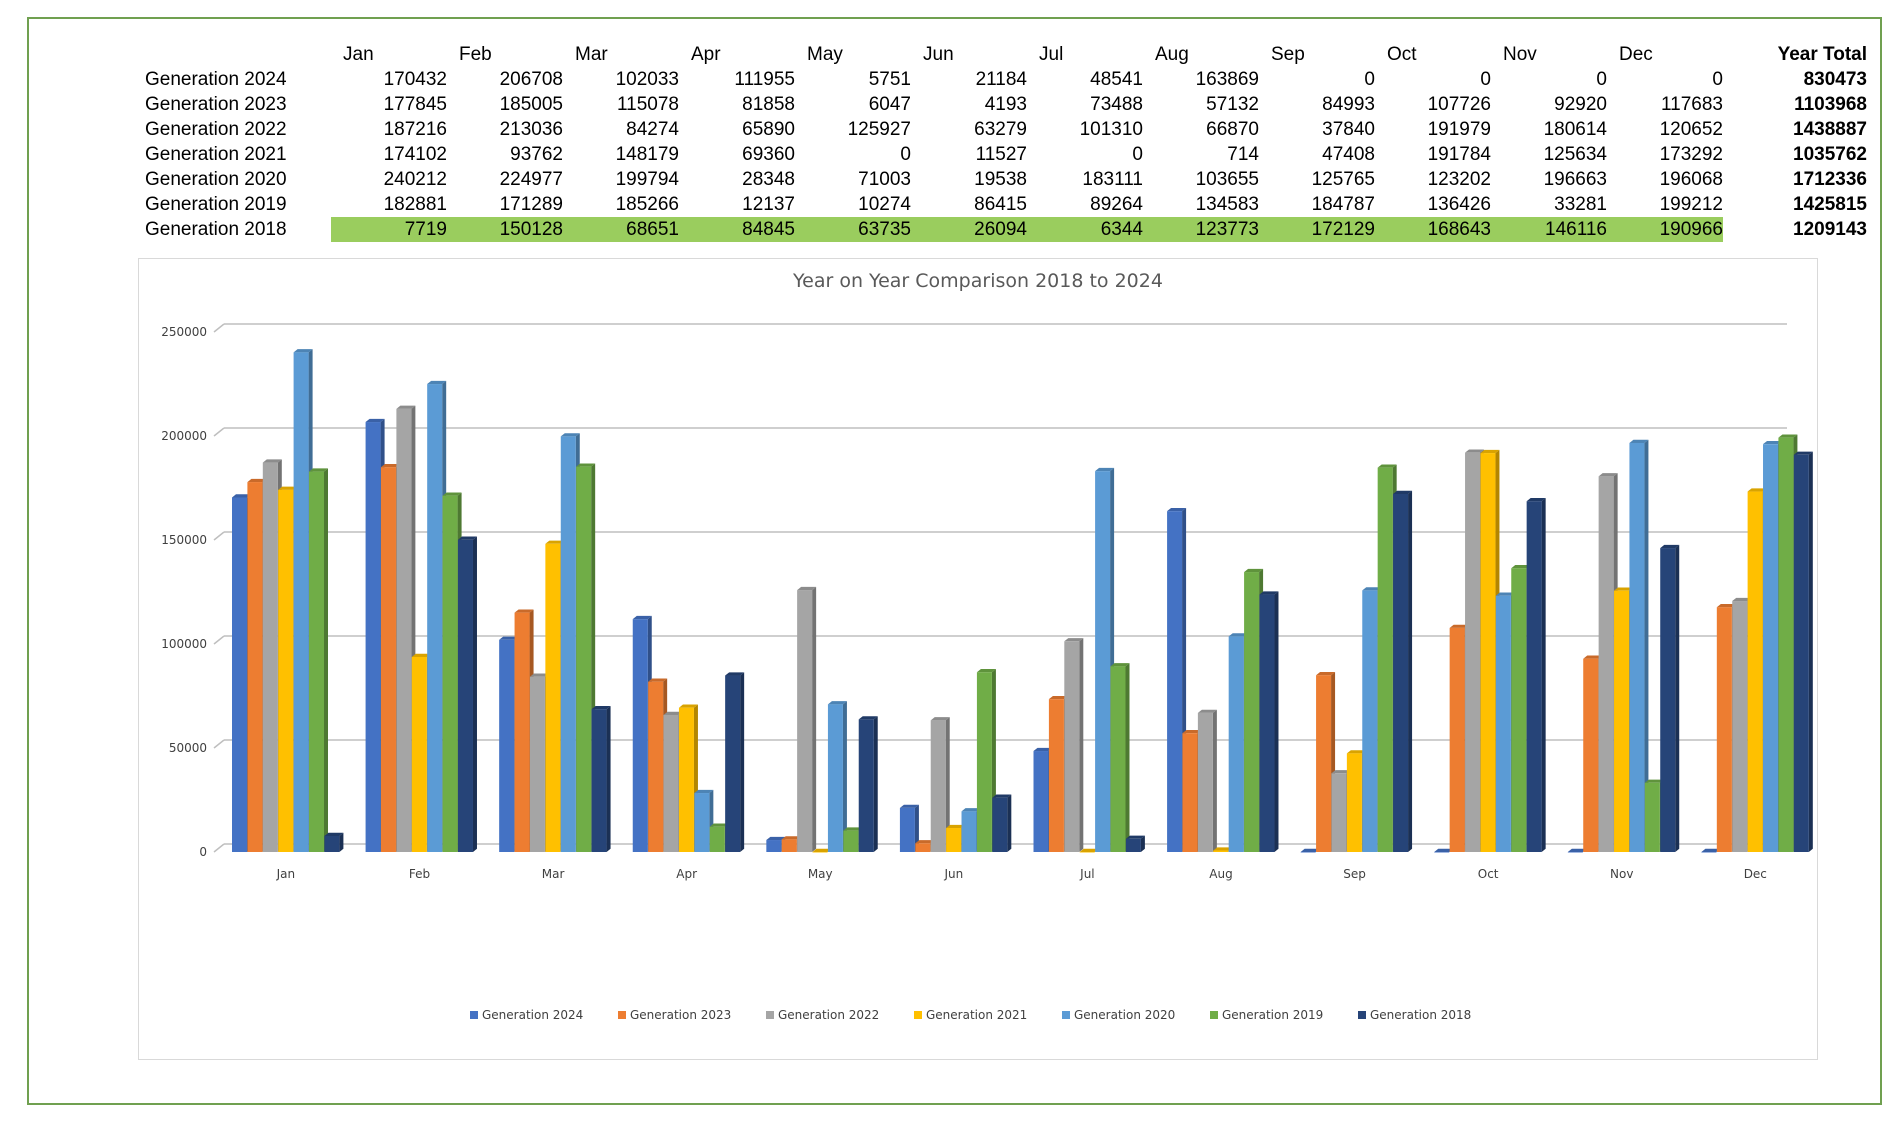 The width and height of the screenshot is (1900, 1132). What do you see at coordinates (1822, 54) in the screenshot?
I see `year-total-header: Year Total` at bounding box center [1822, 54].